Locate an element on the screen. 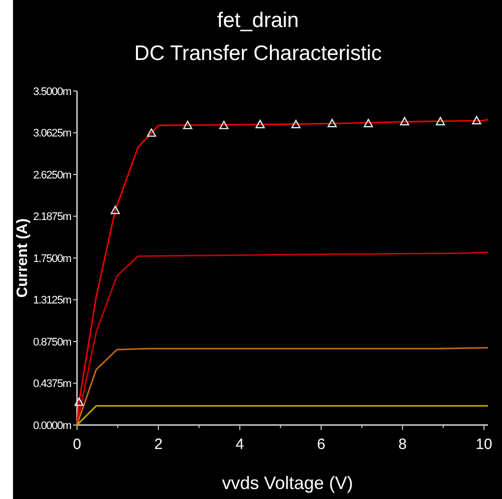 The image size is (502, 499). y-tick-label: 1.7500m is located at coordinates (52, 258).